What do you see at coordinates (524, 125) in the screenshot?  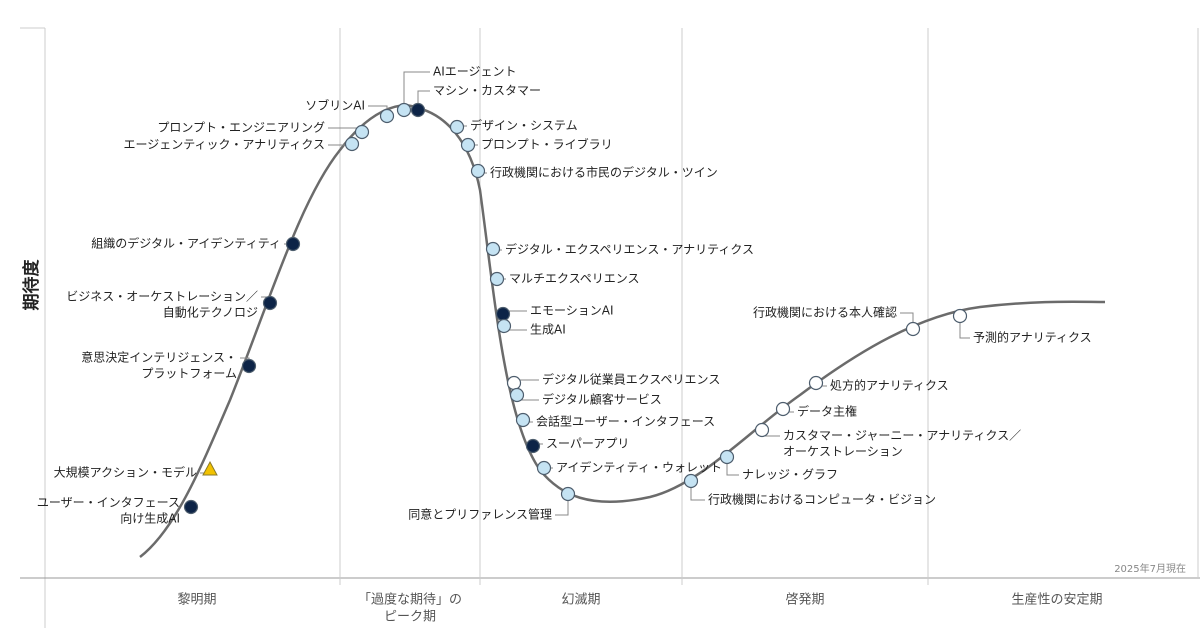 I see `node-label: デザイン・システム` at bounding box center [524, 125].